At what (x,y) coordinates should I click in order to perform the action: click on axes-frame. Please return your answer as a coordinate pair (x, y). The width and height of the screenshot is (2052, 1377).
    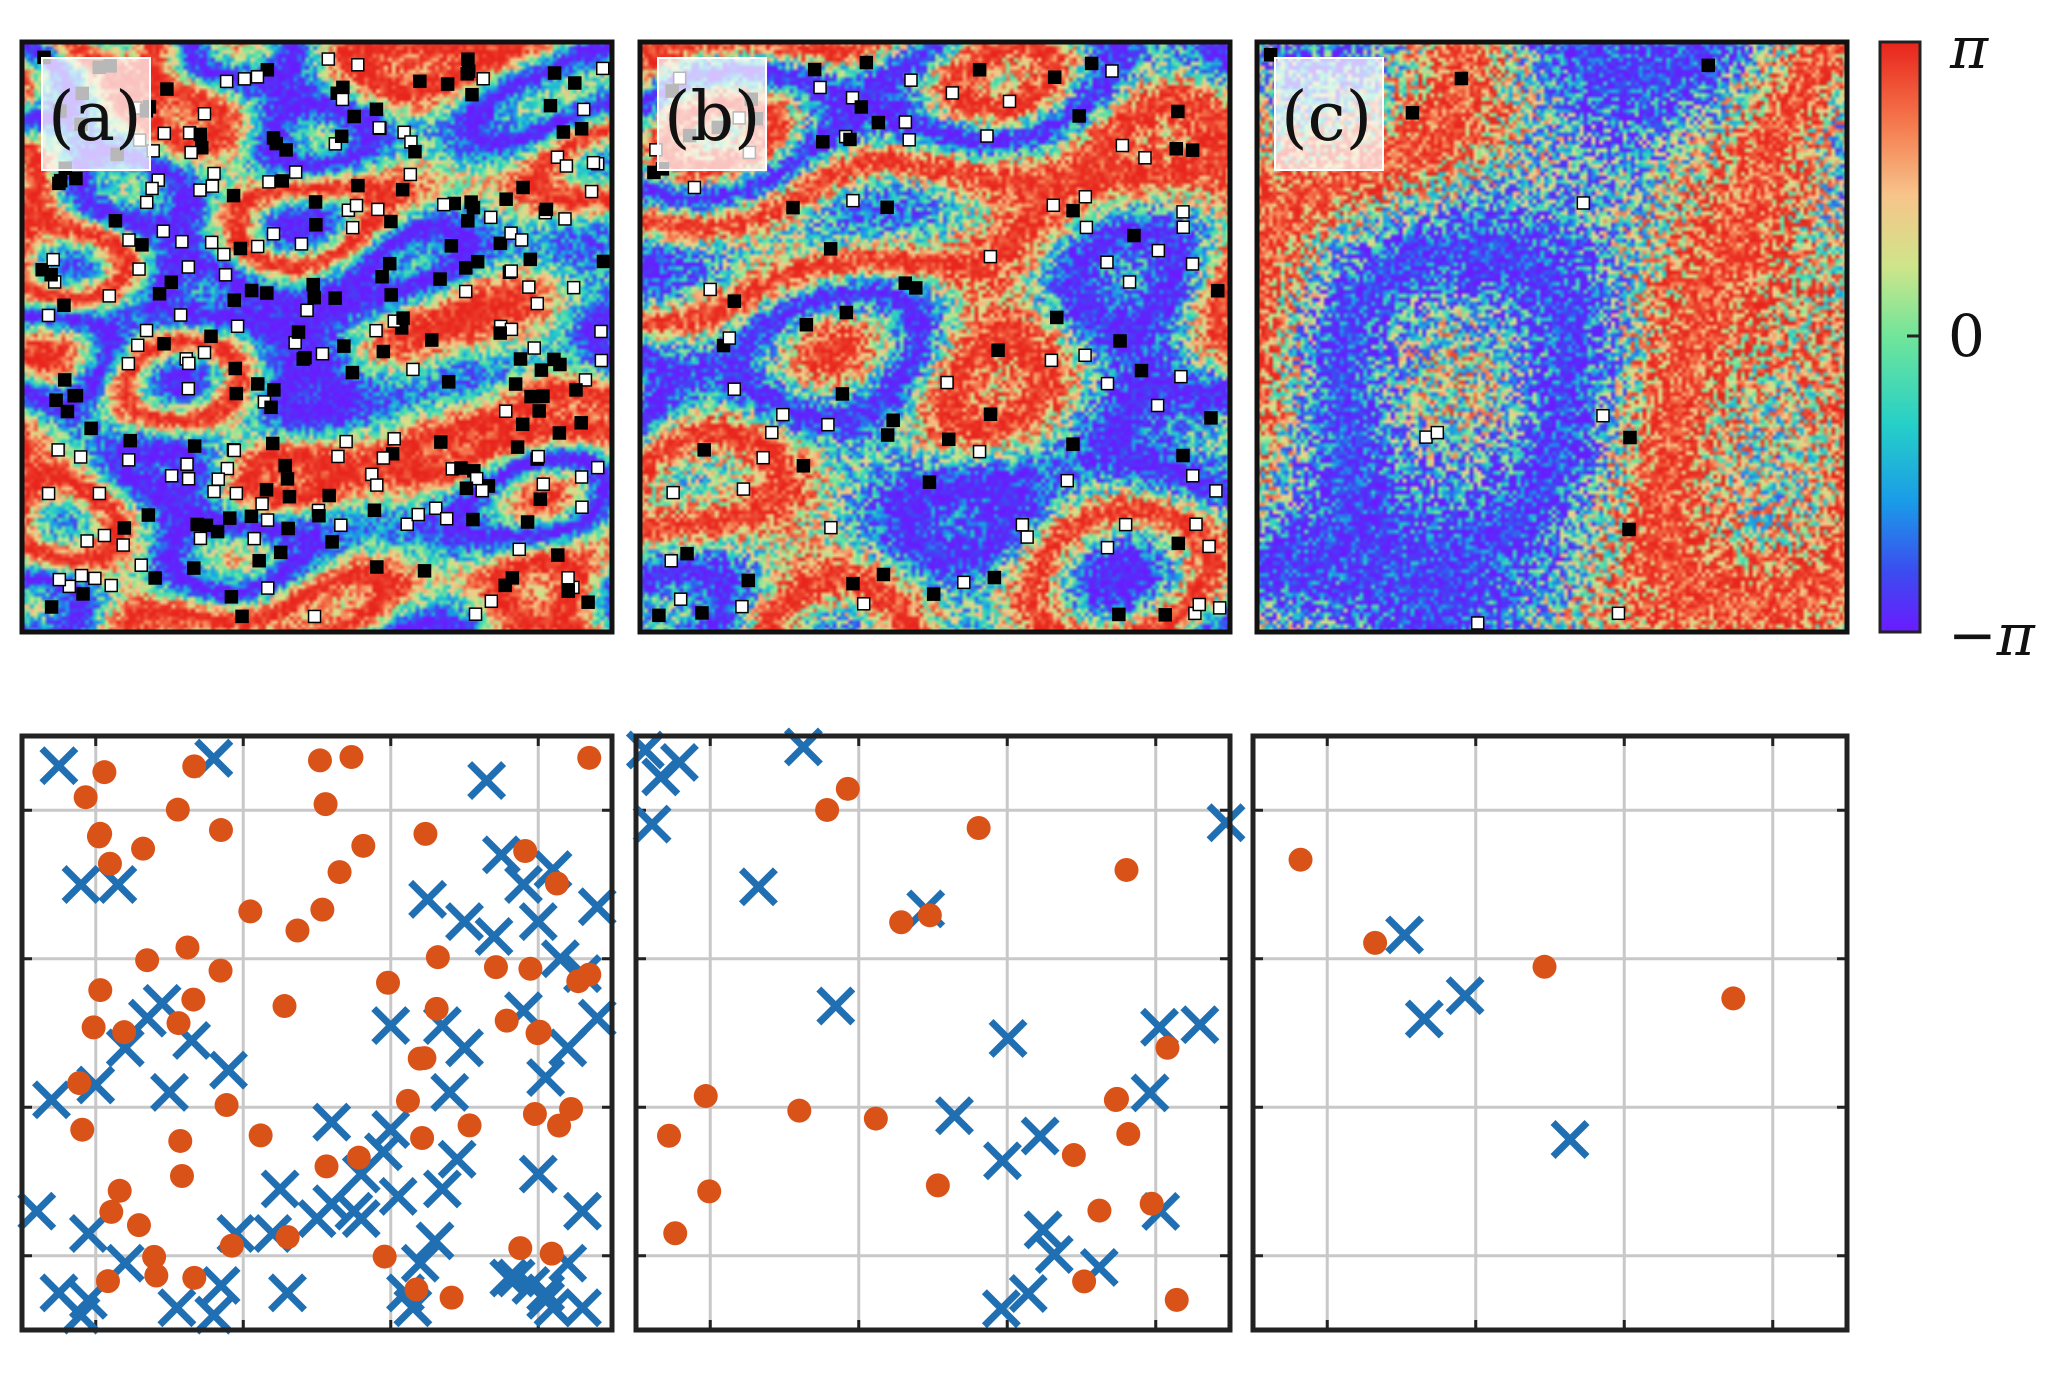
    Looking at the image, I should click on (317, 1033).